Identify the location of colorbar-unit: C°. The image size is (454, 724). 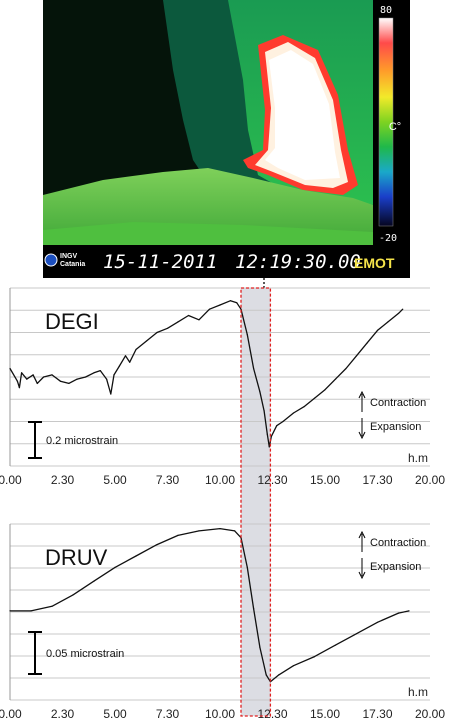
(395, 127).